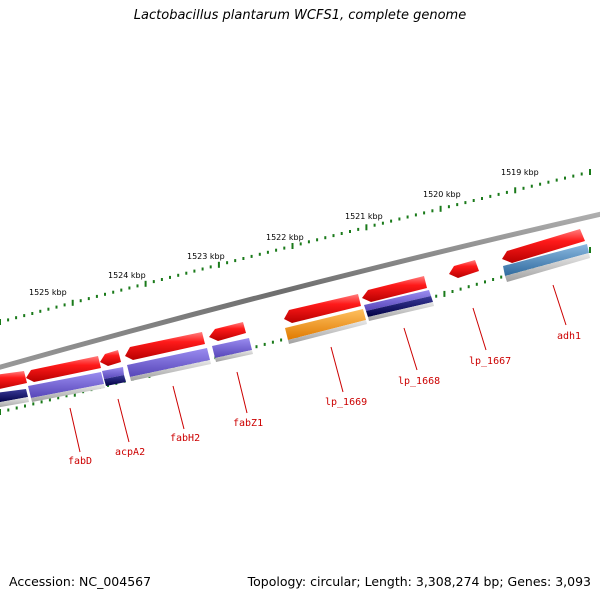 Image resolution: width=600 pixels, height=605 pixels. I want to click on inner-major-tick, so click(0, 412).